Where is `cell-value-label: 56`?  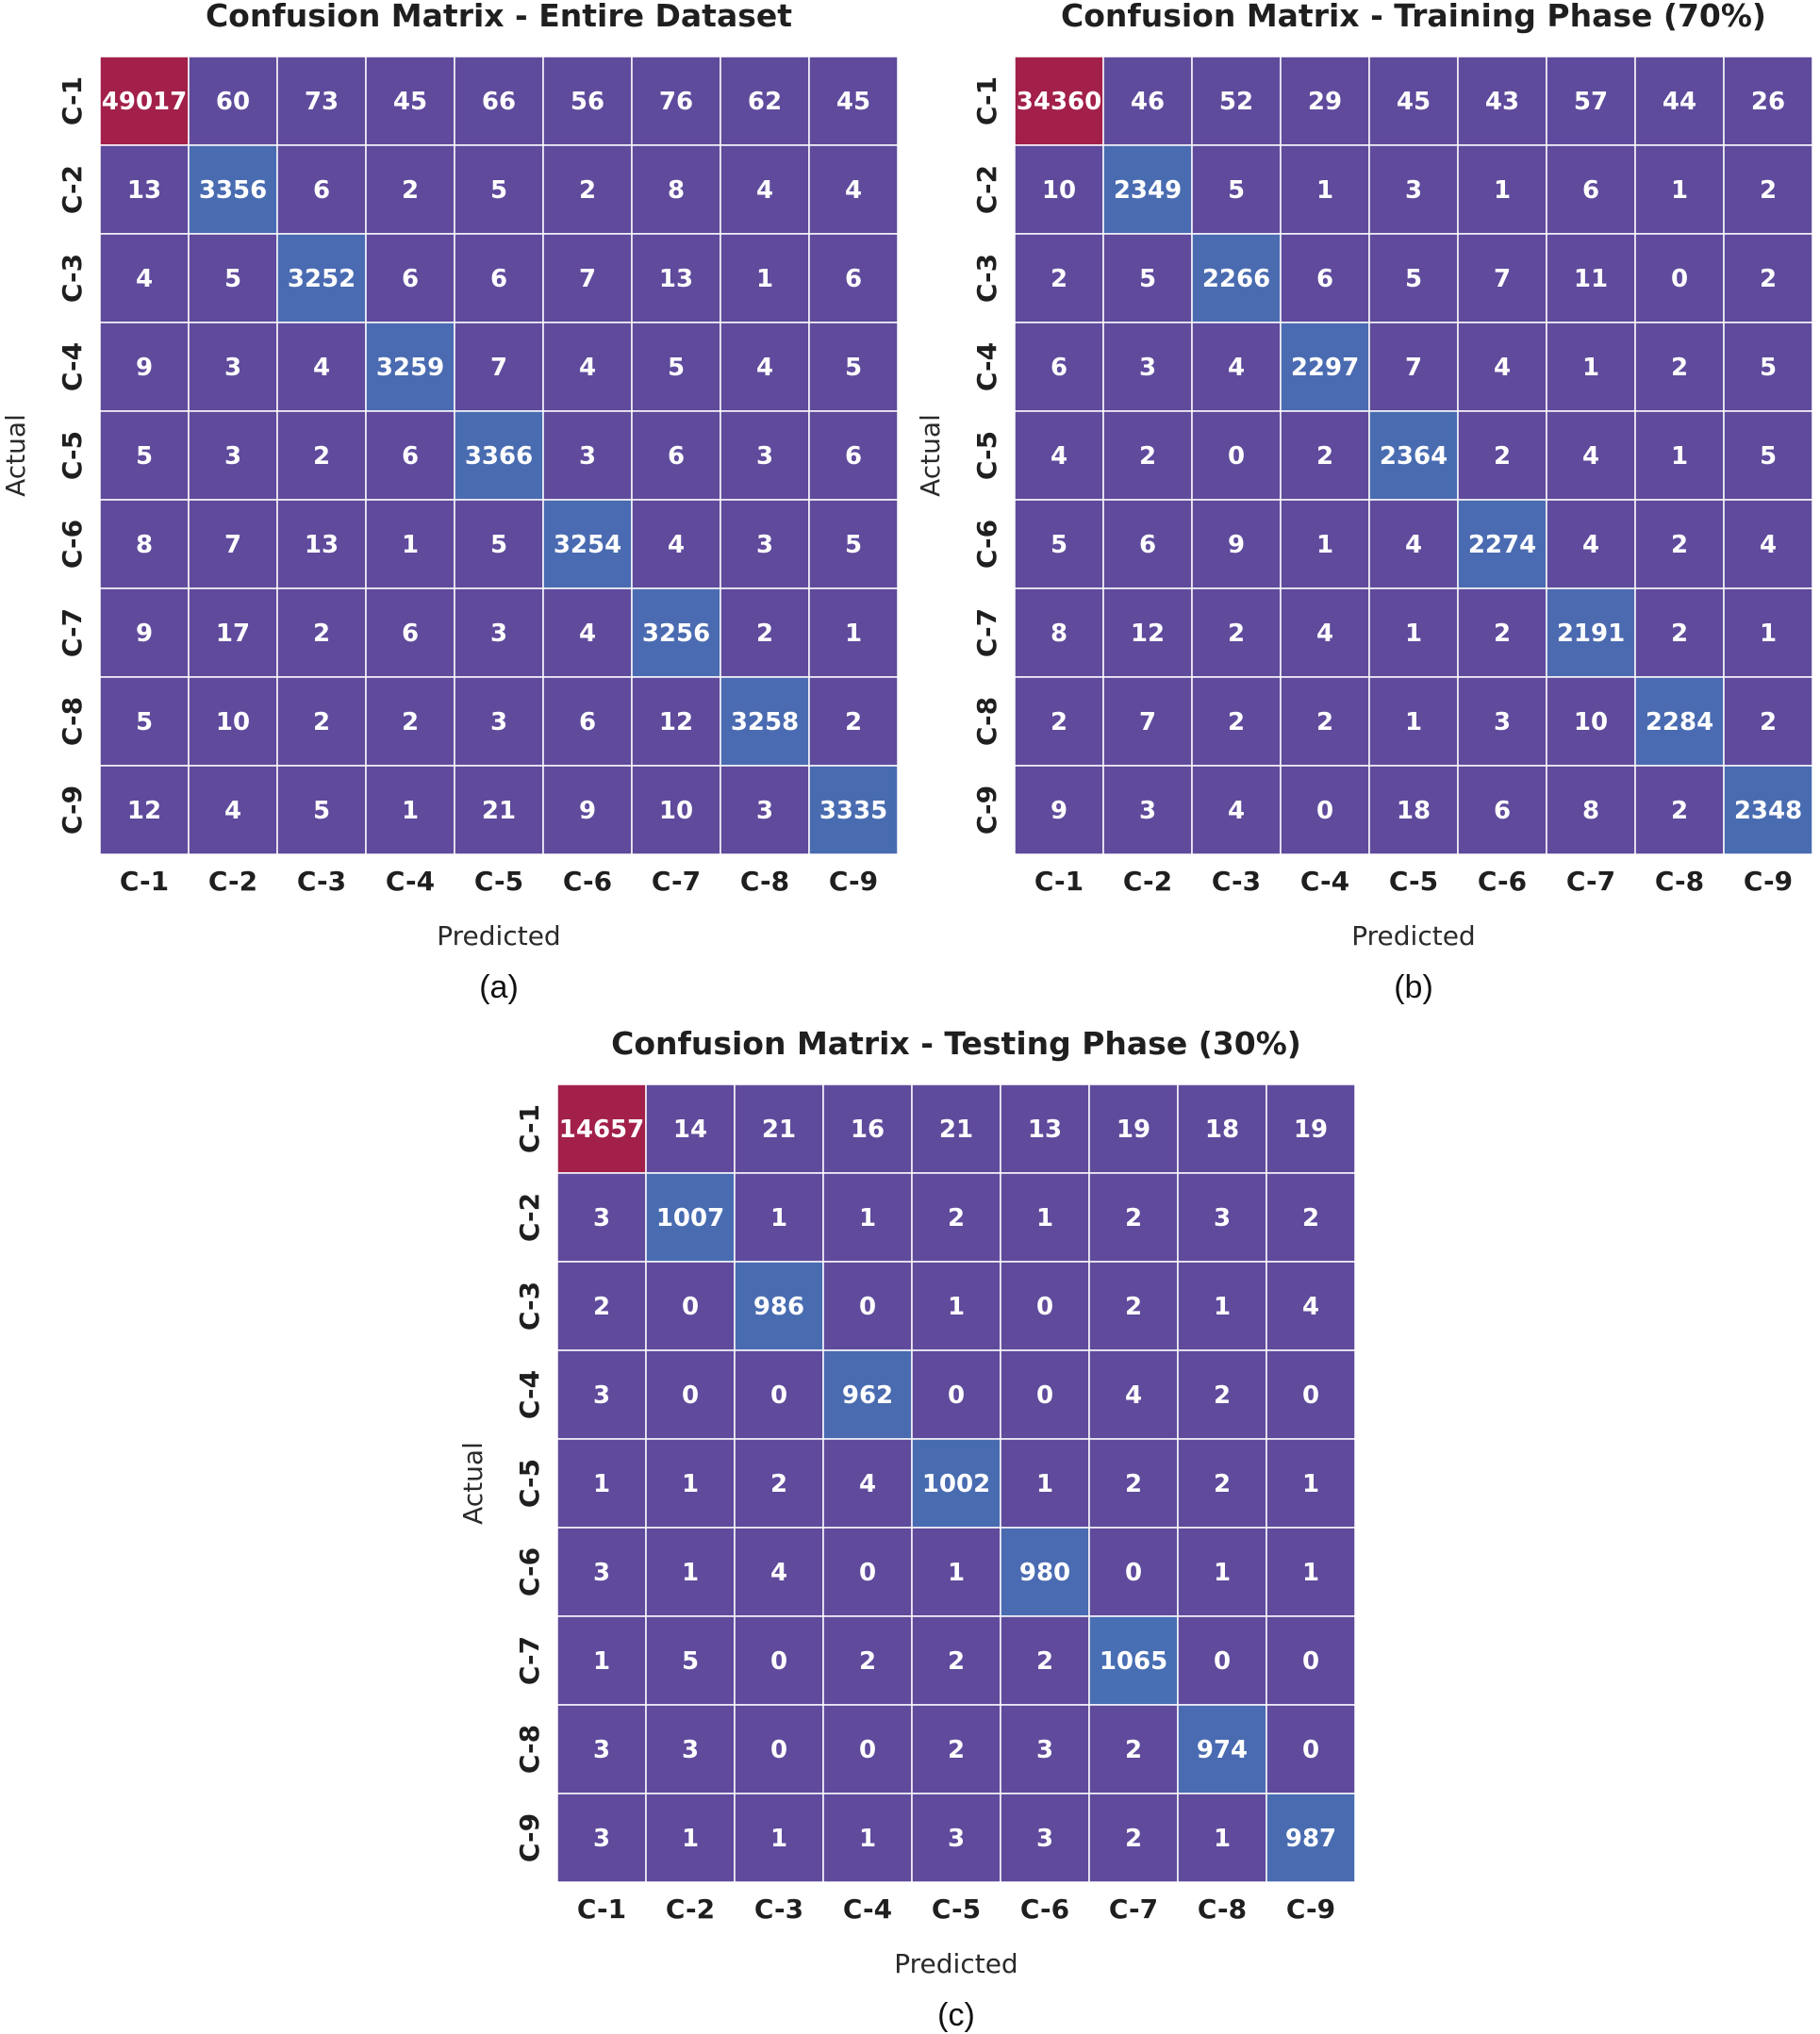 cell-value-label: 56 is located at coordinates (587, 102).